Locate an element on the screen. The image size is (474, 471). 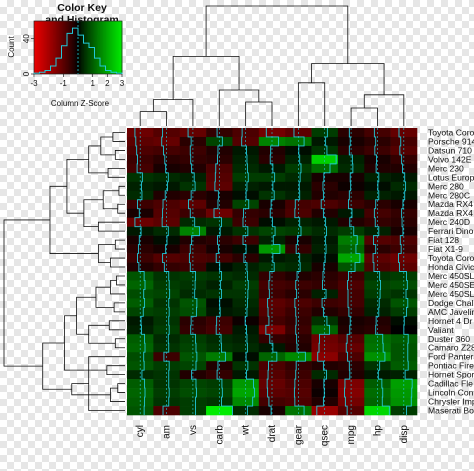
row-label: Dodge Chall is located at coordinates (451, 303).